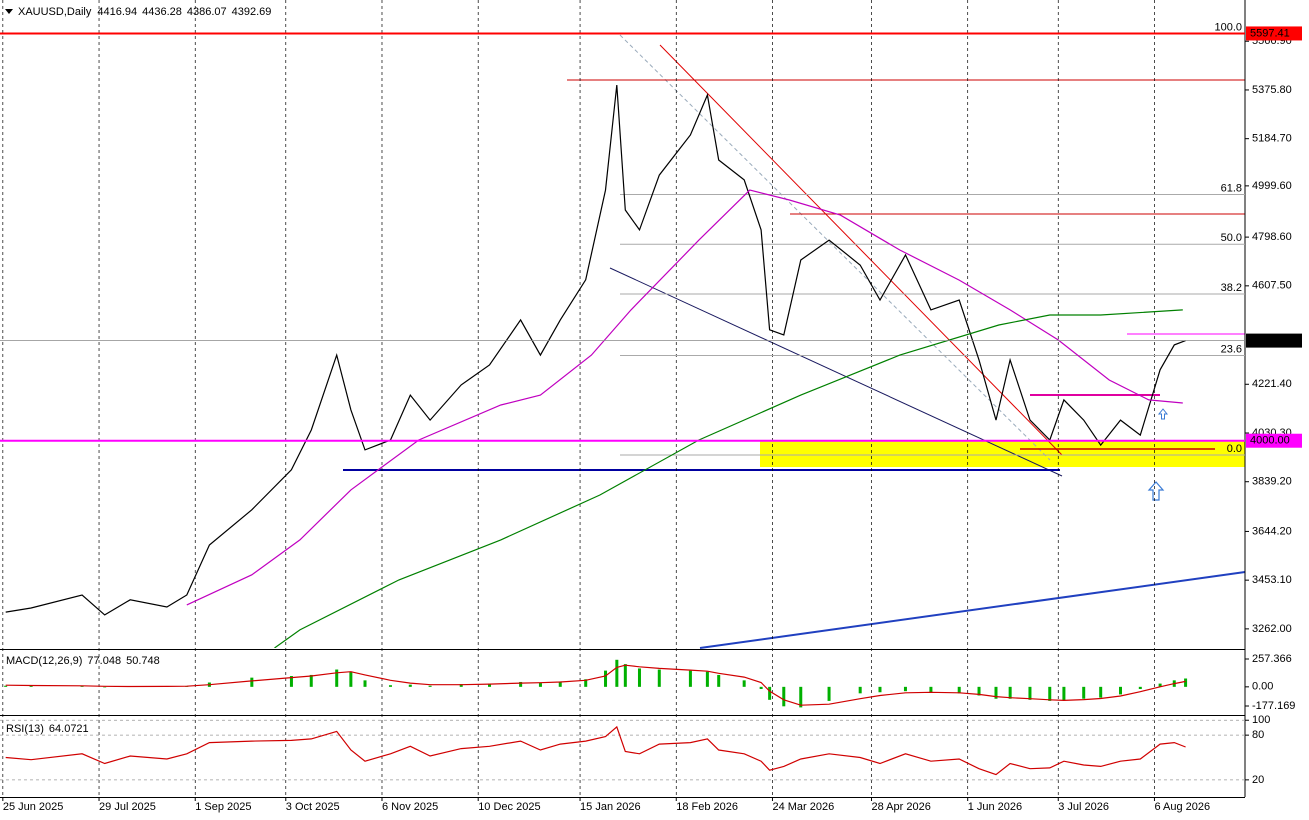  Describe the element at coordinates (162, 12) in the screenshot. I see `high: 4436.28` at that location.